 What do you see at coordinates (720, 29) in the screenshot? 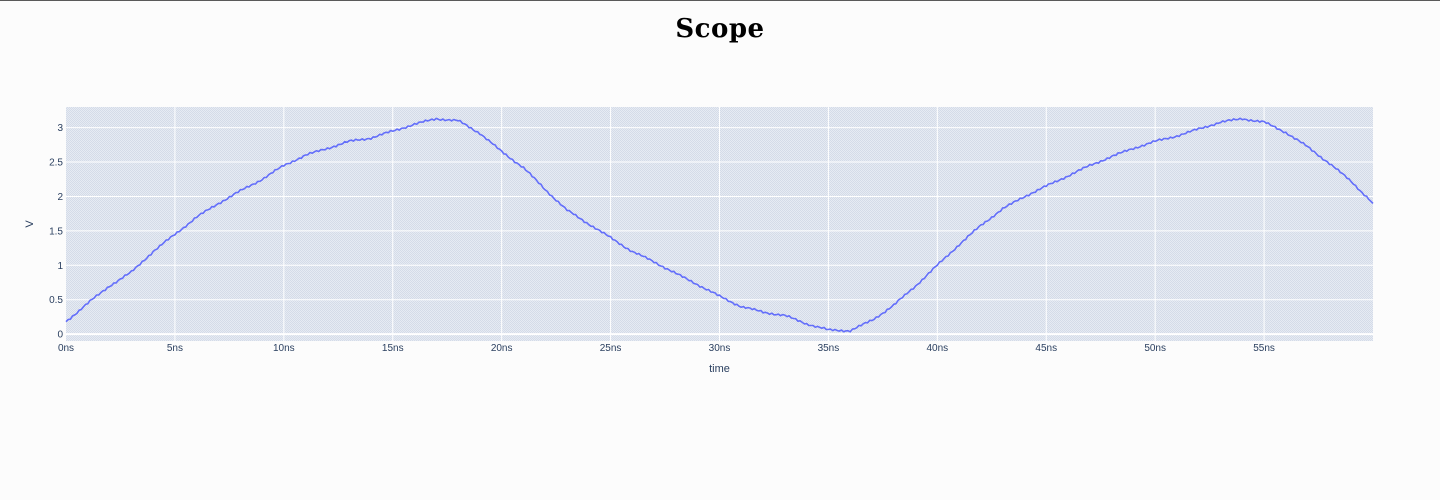
I see `page-title: Scope` at bounding box center [720, 29].